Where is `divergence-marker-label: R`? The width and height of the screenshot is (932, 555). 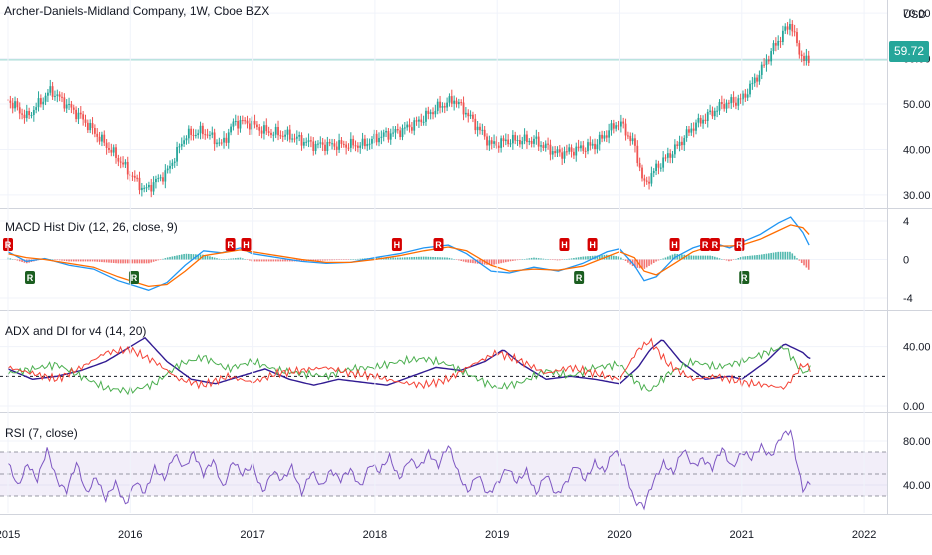 divergence-marker-label: R is located at coordinates (739, 245).